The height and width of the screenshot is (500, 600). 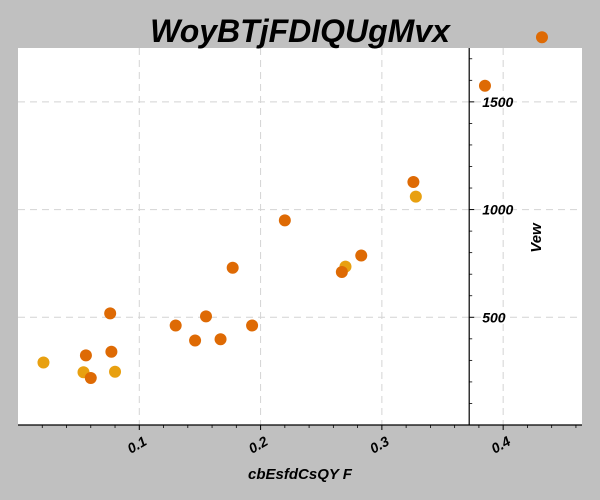 I want to click on y-tick-label: 500, so click(x=494, y=317).